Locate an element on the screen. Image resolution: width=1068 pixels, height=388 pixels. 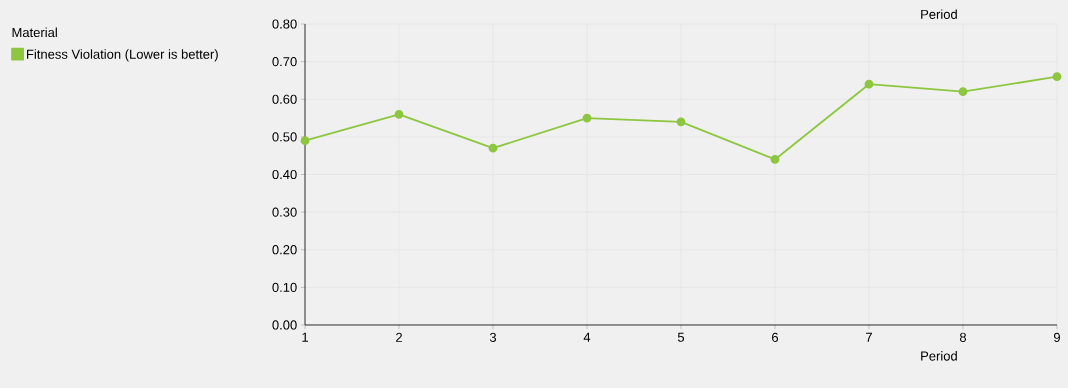
y-tick-label: 0.50 is located at coordinates (284, 137).